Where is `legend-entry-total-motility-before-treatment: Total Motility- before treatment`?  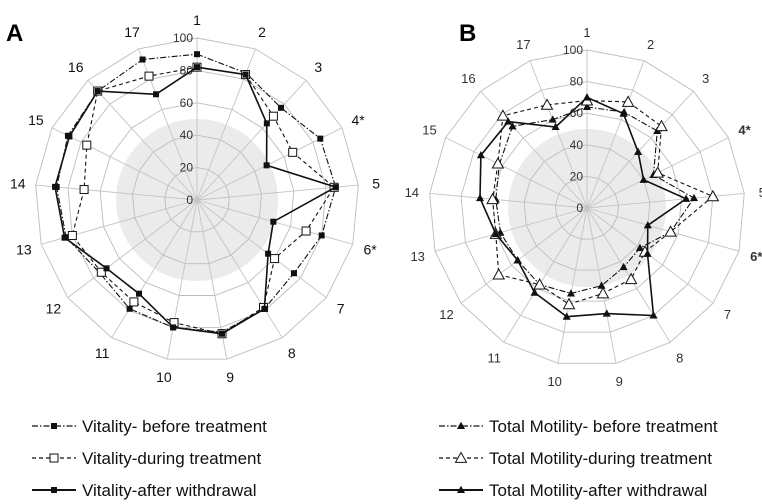 legend-entry-total-motility-before-treatment: Total Motility- before treatment is located at coordinates (578, 426).